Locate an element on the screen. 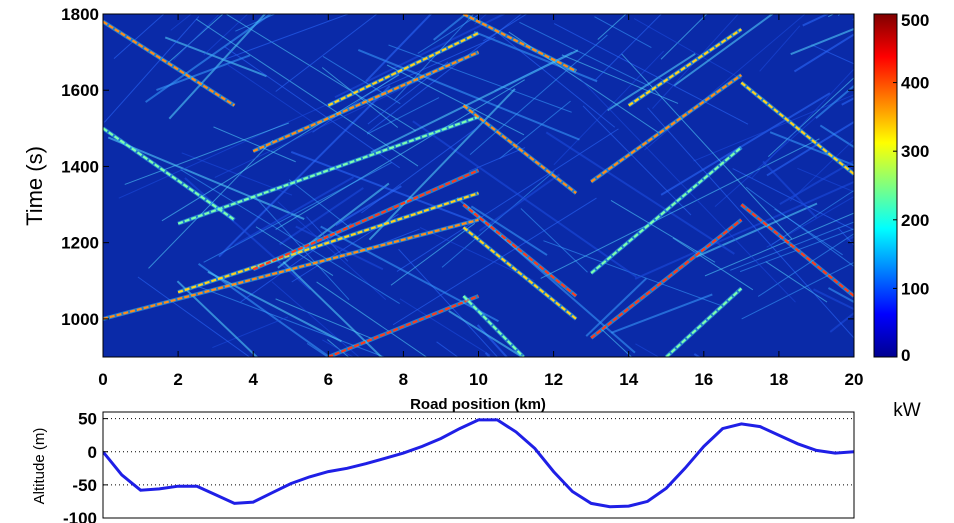 The width and height of the screenshot is (954, 523). altitude-series-line is located at coordinates (478, 463).